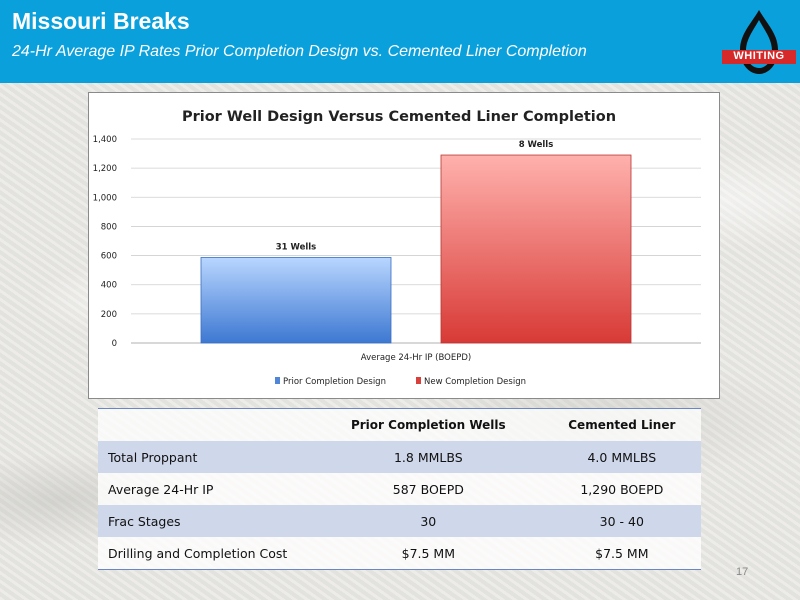 This screenshot has width=800, height=600. What do you see at coordinates (742, 572) in the screenshot?
I see `page-number: 17` at bounding box center [742, 572].